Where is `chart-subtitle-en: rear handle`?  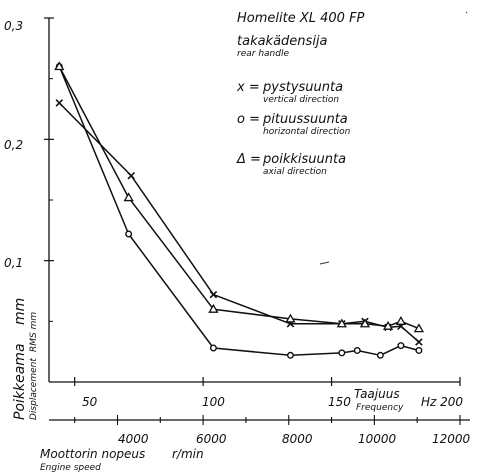 chart-subtitle-en: rear handle is located at coordinates (263, 54).